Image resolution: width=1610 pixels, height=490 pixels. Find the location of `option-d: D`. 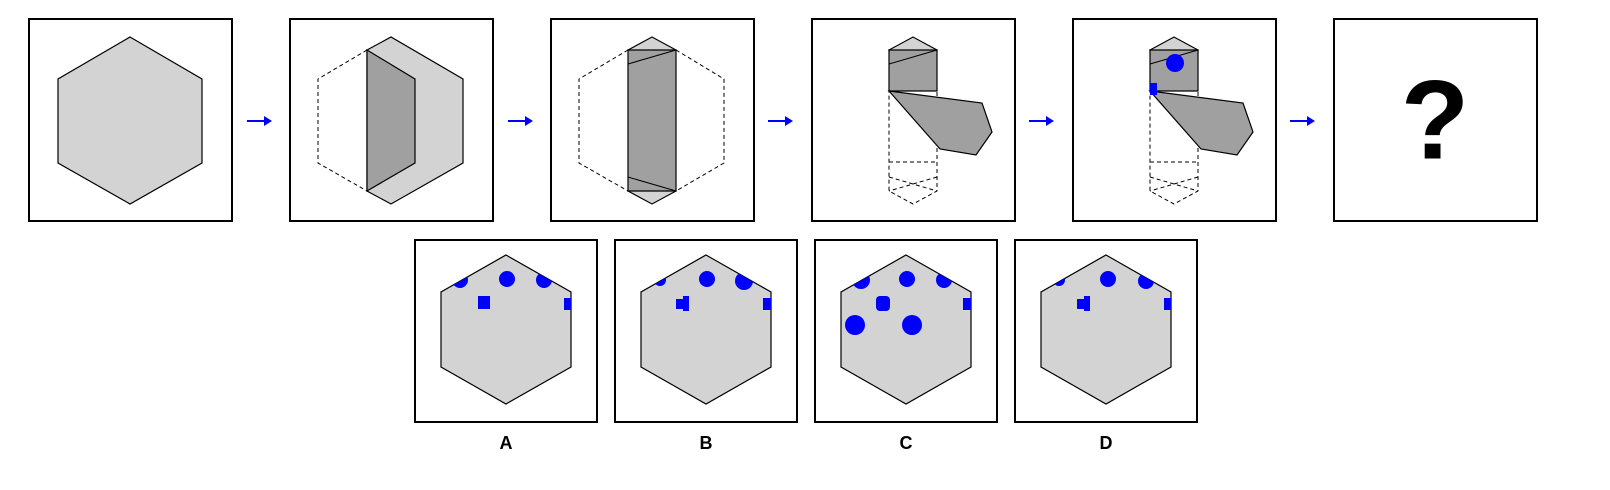

option-d: D is located at coordinates (1106, 346).